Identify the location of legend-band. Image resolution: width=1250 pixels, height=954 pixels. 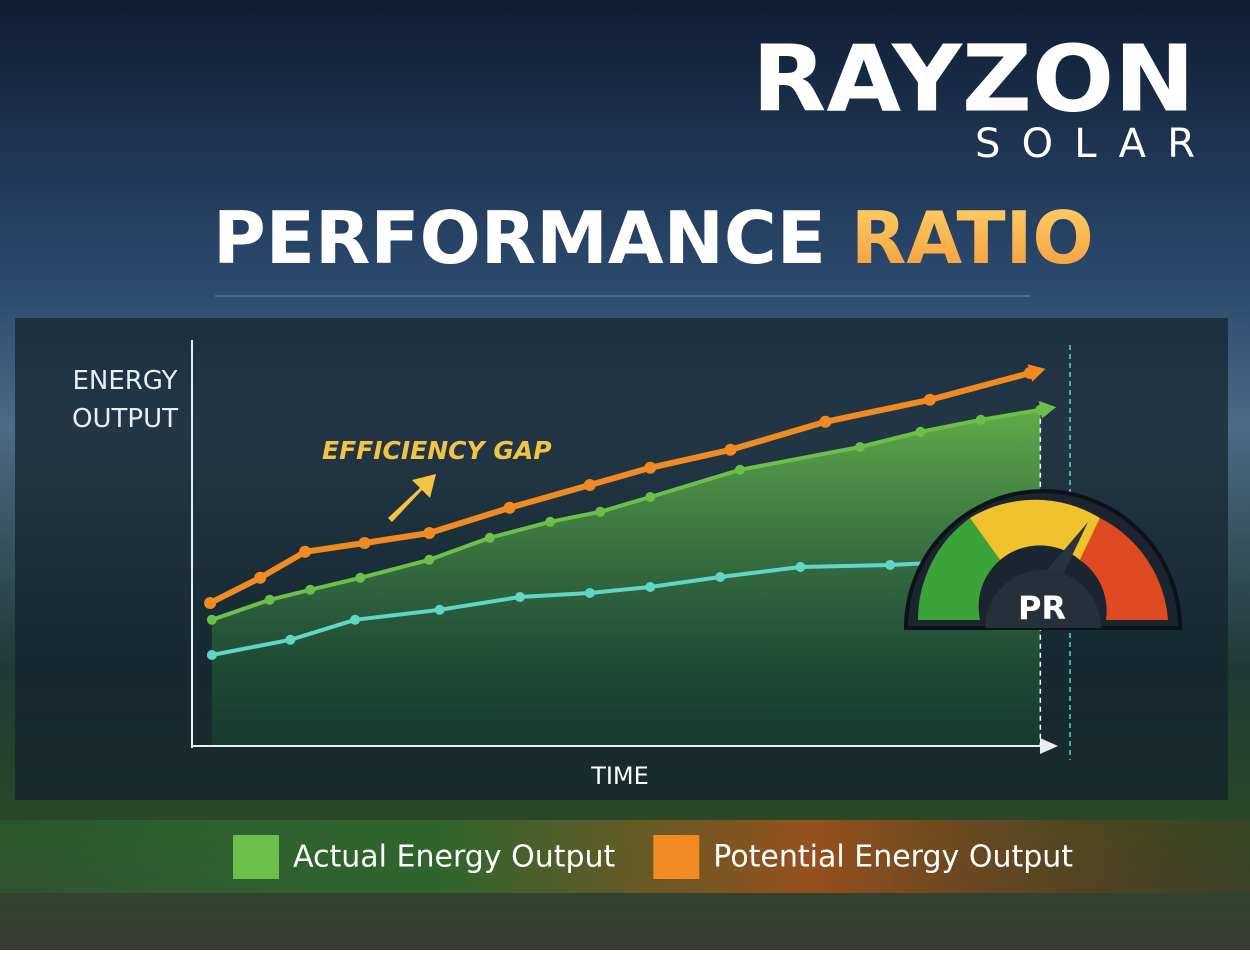
(625, 856).